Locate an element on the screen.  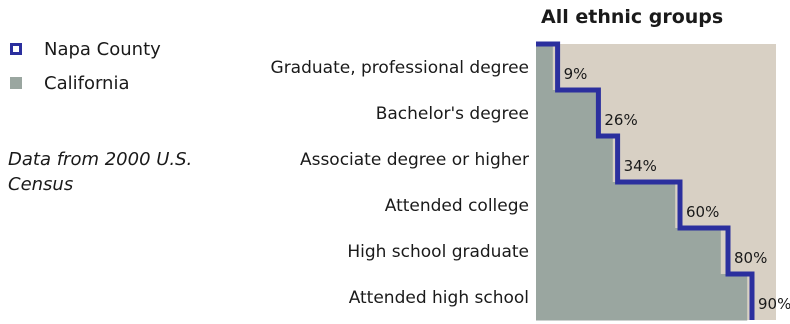
category-label-5: Attended high school is located at coordinates (439, 298).